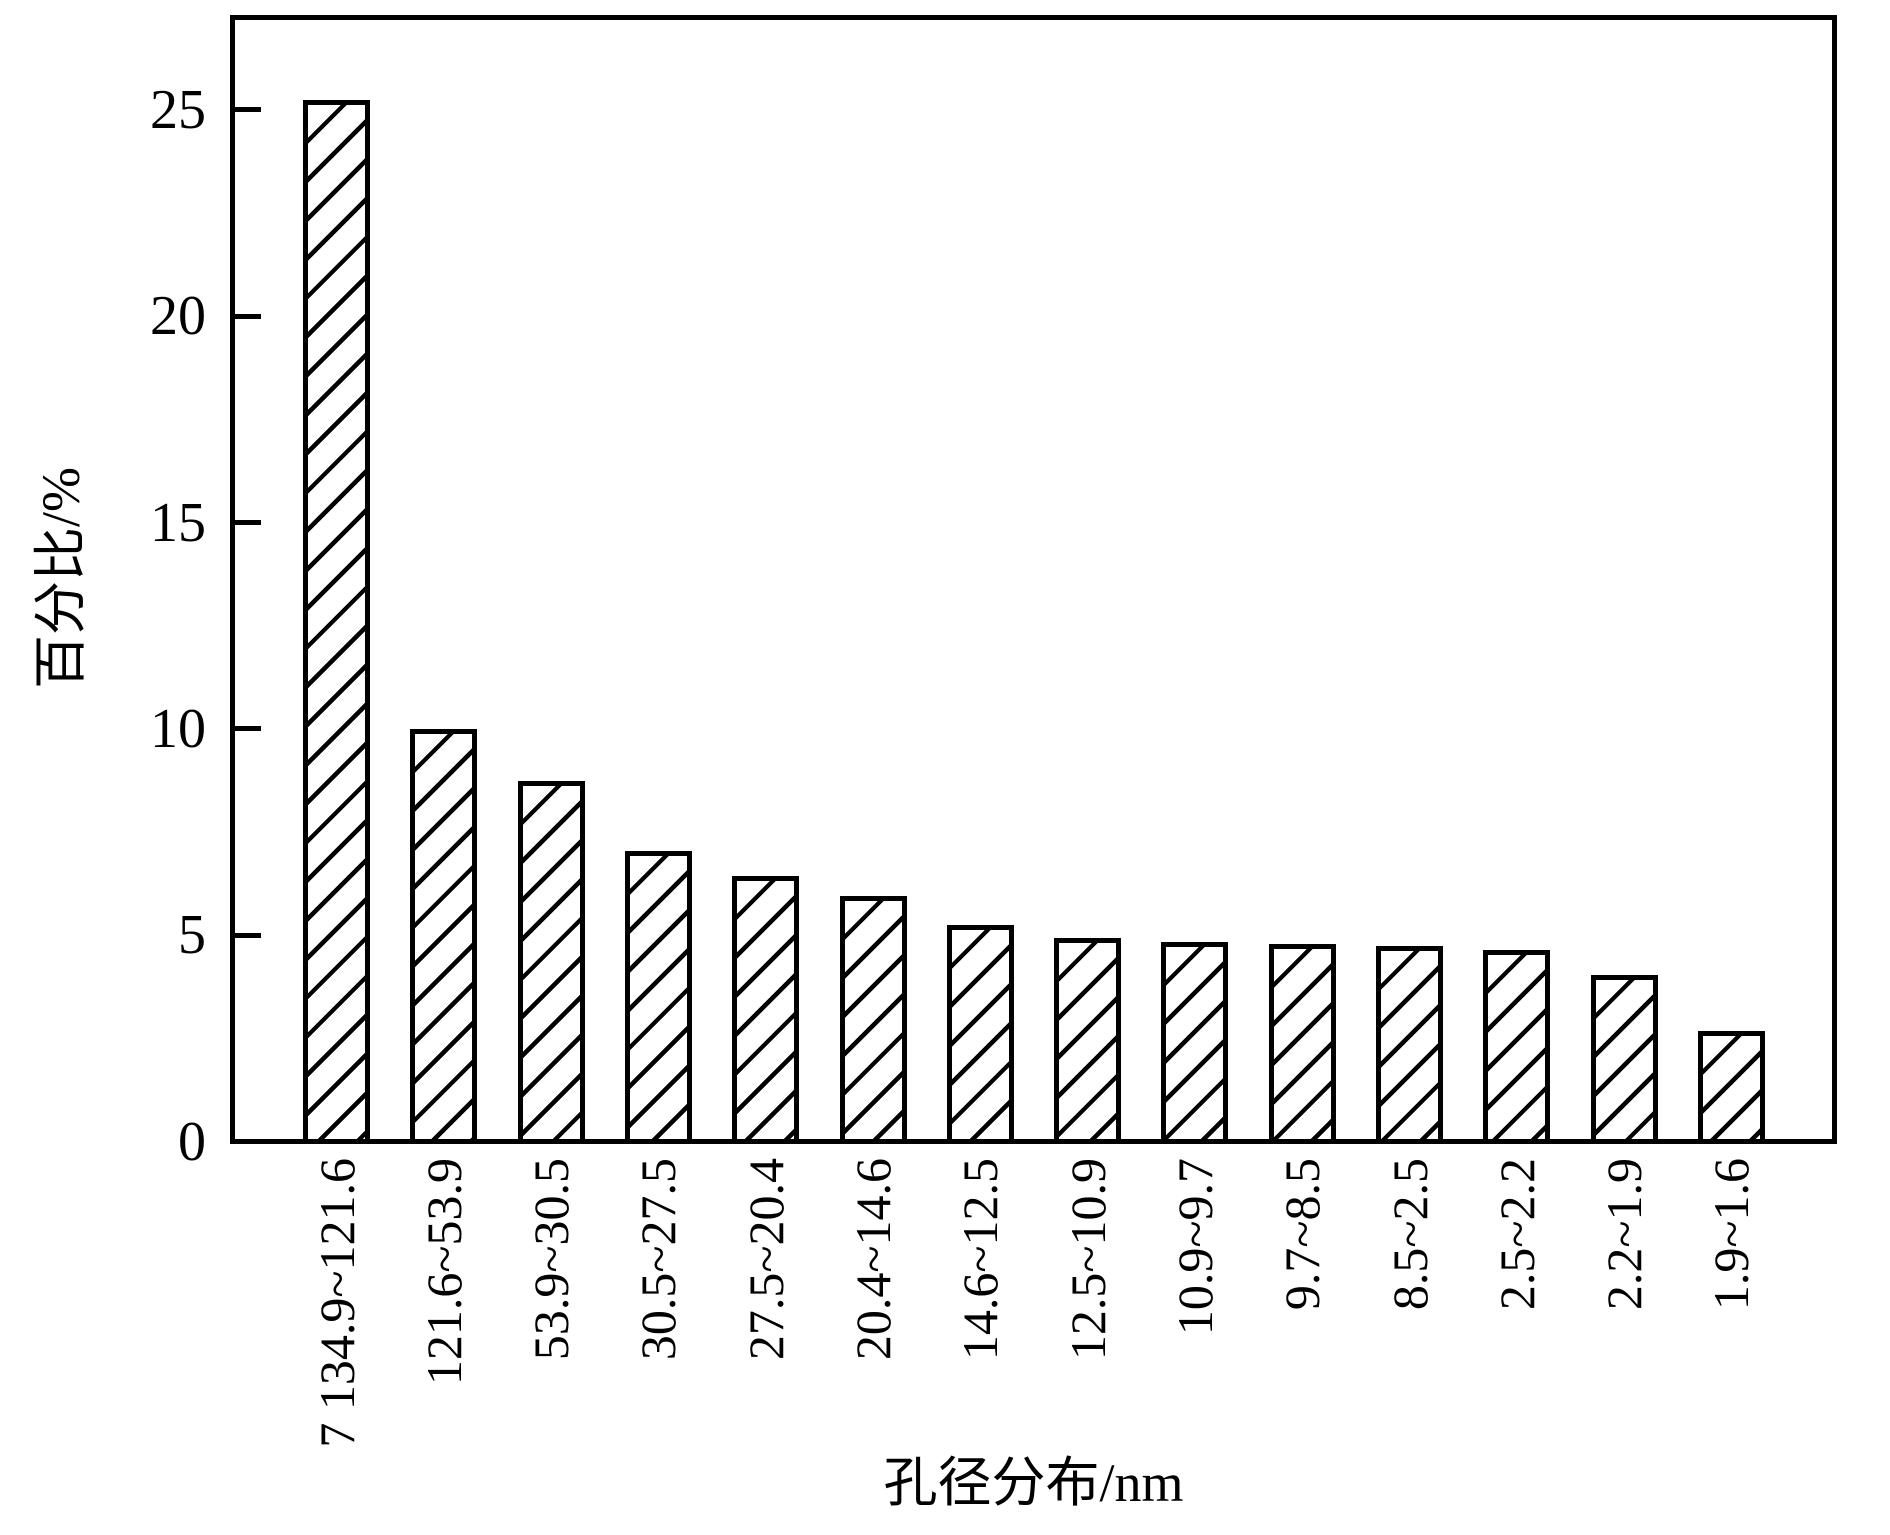 This screenshot has width=1890, height=1535. Describe the element at coordinates (1087, 1259) in the screenshot. I see `x-tick-label: 12.5~10.9` at that location.